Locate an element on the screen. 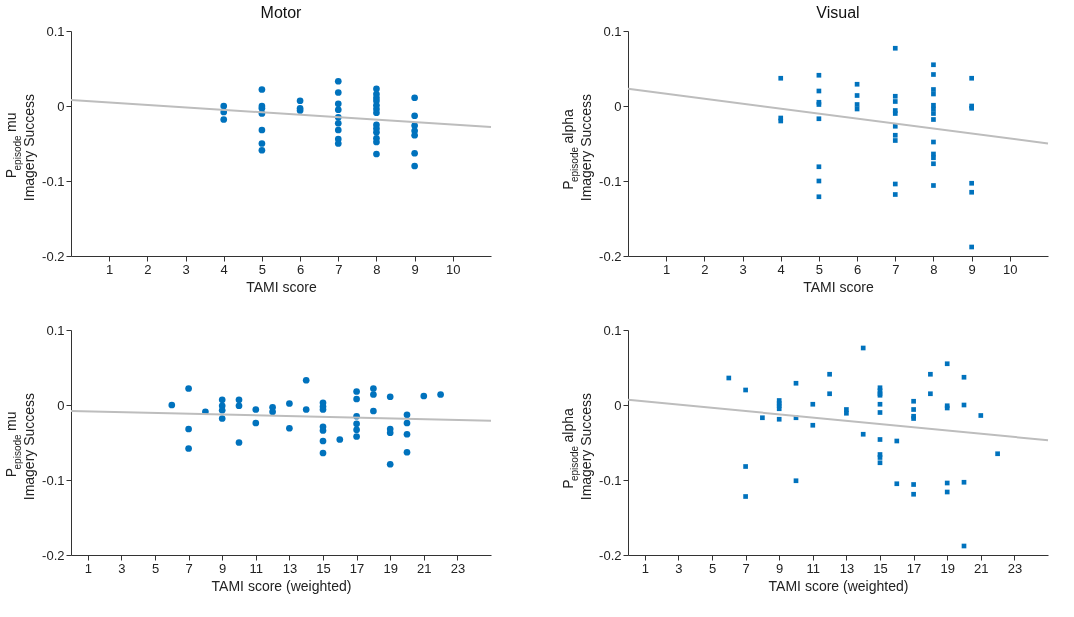  chart-title: Motor is located at coordinates (281, 12).